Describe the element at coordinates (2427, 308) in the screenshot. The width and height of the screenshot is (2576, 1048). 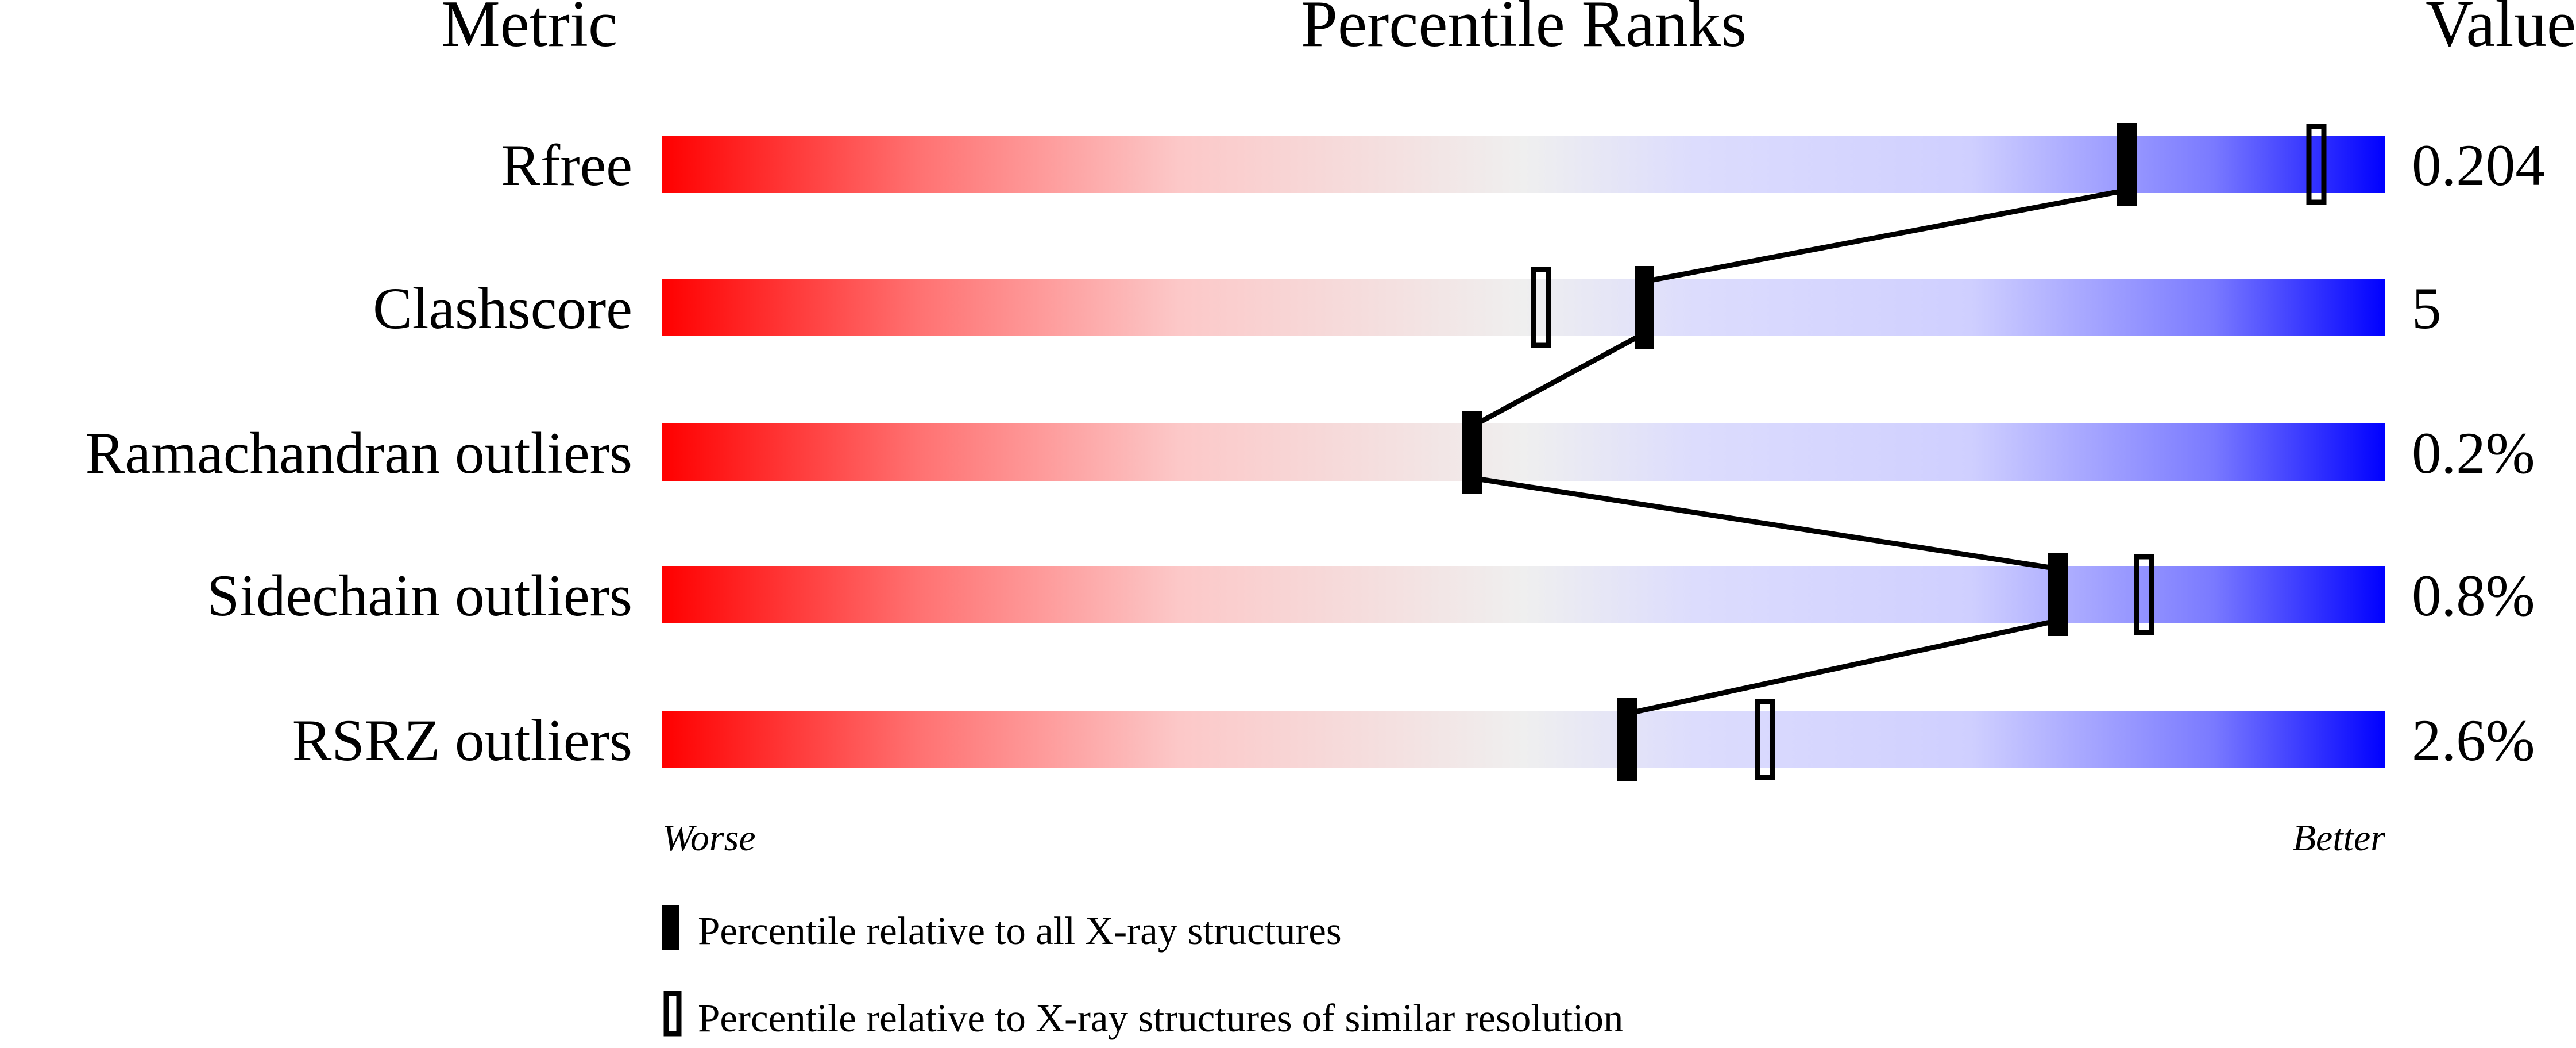
I see `metric-value: 5` at that location.